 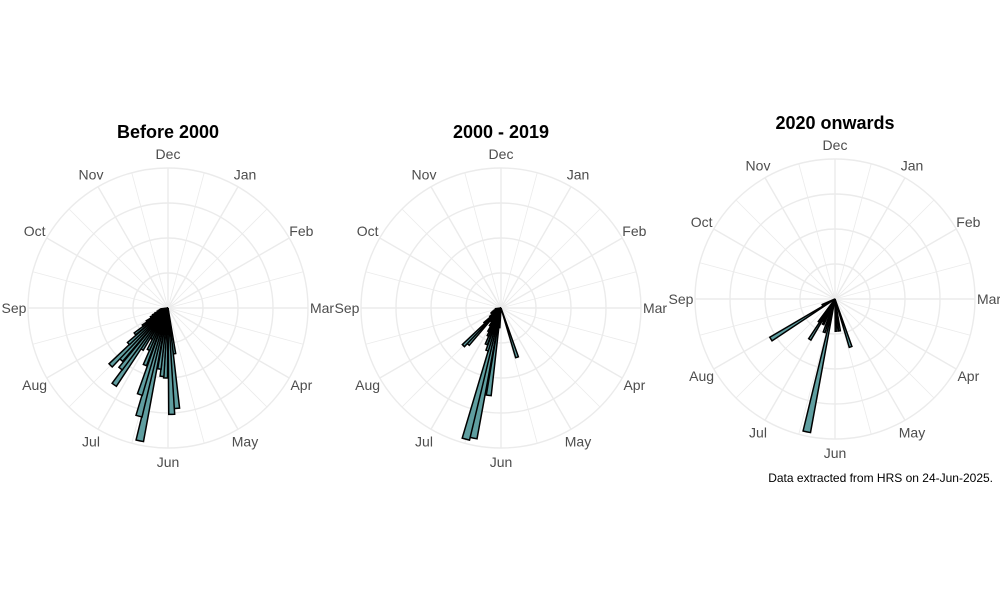 What do you see at coordinates (168, 132) in the screenshot?
I see `panel-title: Before 2000` at bounding box center [168, 132].